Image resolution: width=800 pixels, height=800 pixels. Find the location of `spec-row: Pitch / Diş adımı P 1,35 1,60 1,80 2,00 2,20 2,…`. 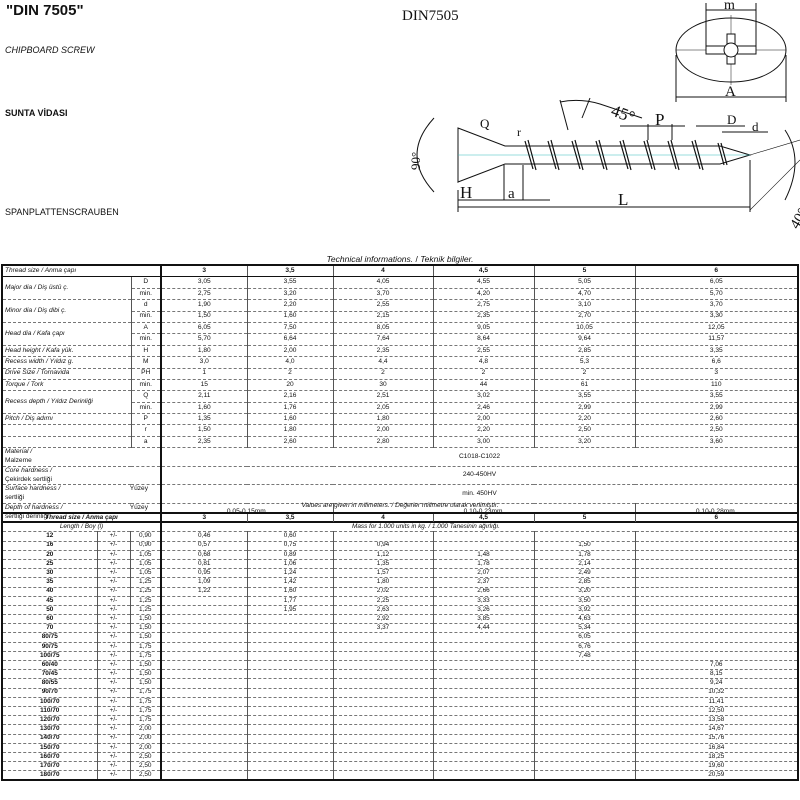

spec-row: Pitch / Diş adımı P 1,35 1,60 1,80 2,00 2,20 2,… is located at coordinates (400, 419).